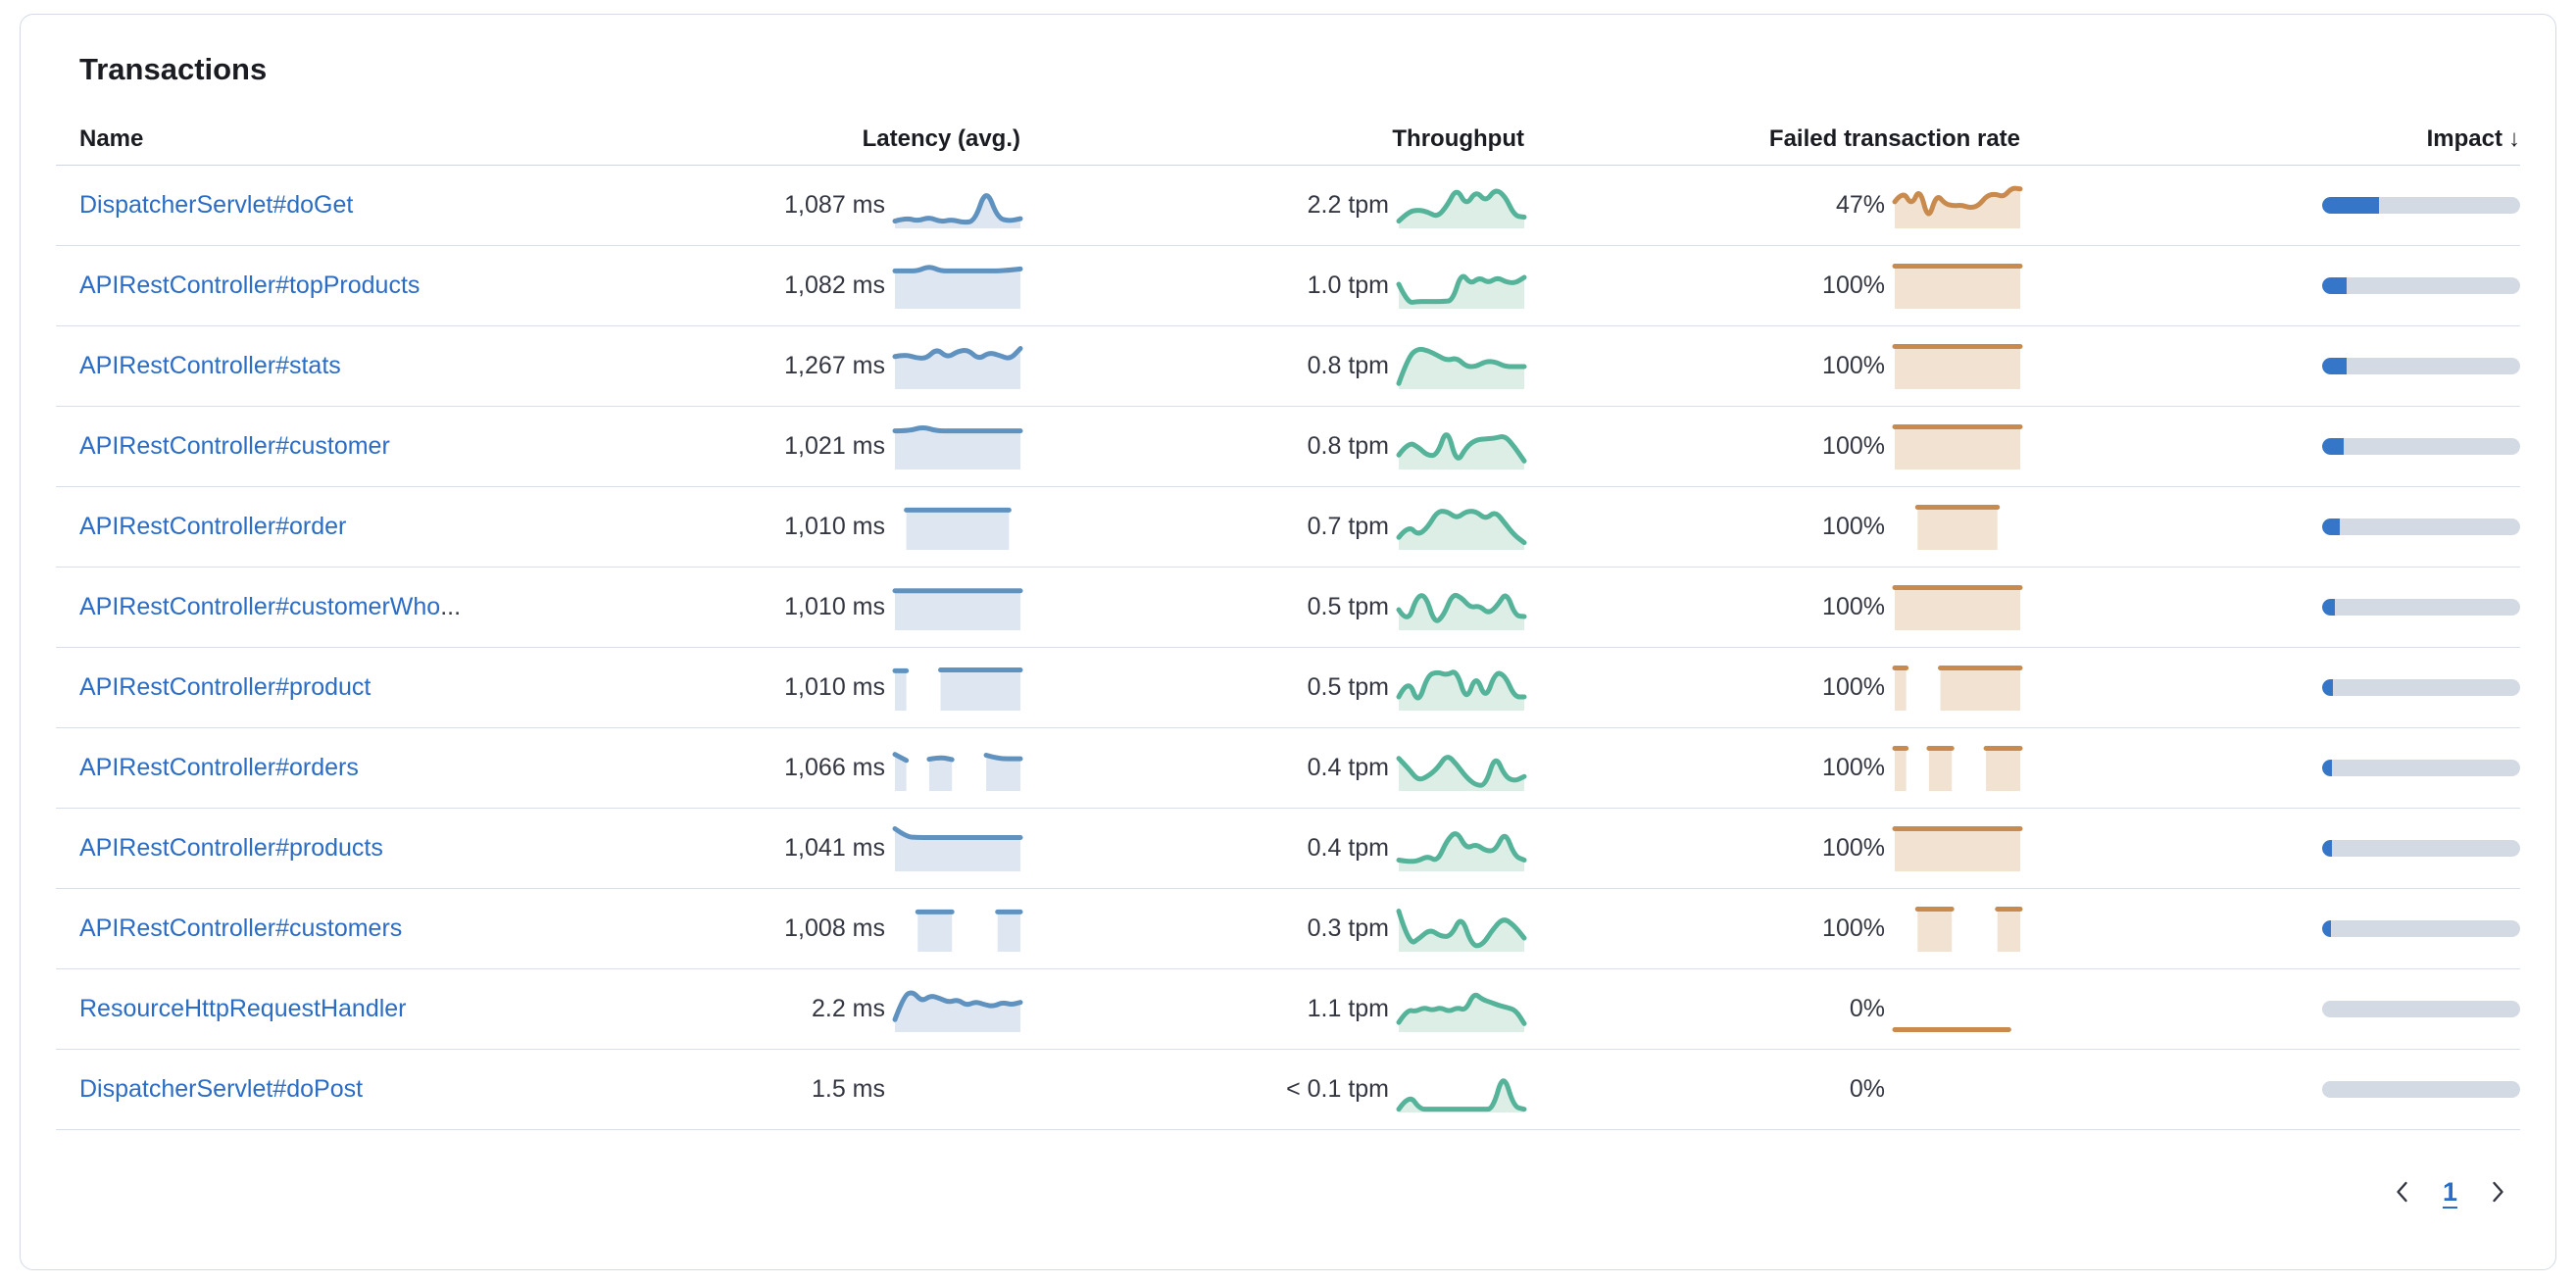 Image resolution: width=2576 pixels, height=1284 pixels. Describe the element at coordinates (1894, 138) in the screenshot. I see `column-header-failed-rate: Failed transaction rate` at that location.